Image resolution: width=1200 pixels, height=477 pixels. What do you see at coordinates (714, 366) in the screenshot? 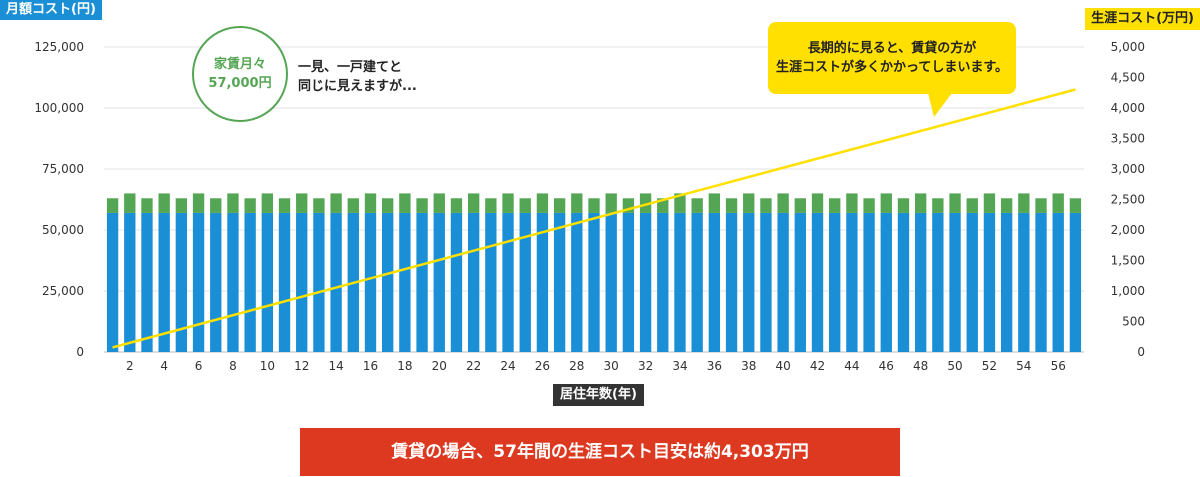
I see `x-tick-label: 36` at bounding box center [714, 366].